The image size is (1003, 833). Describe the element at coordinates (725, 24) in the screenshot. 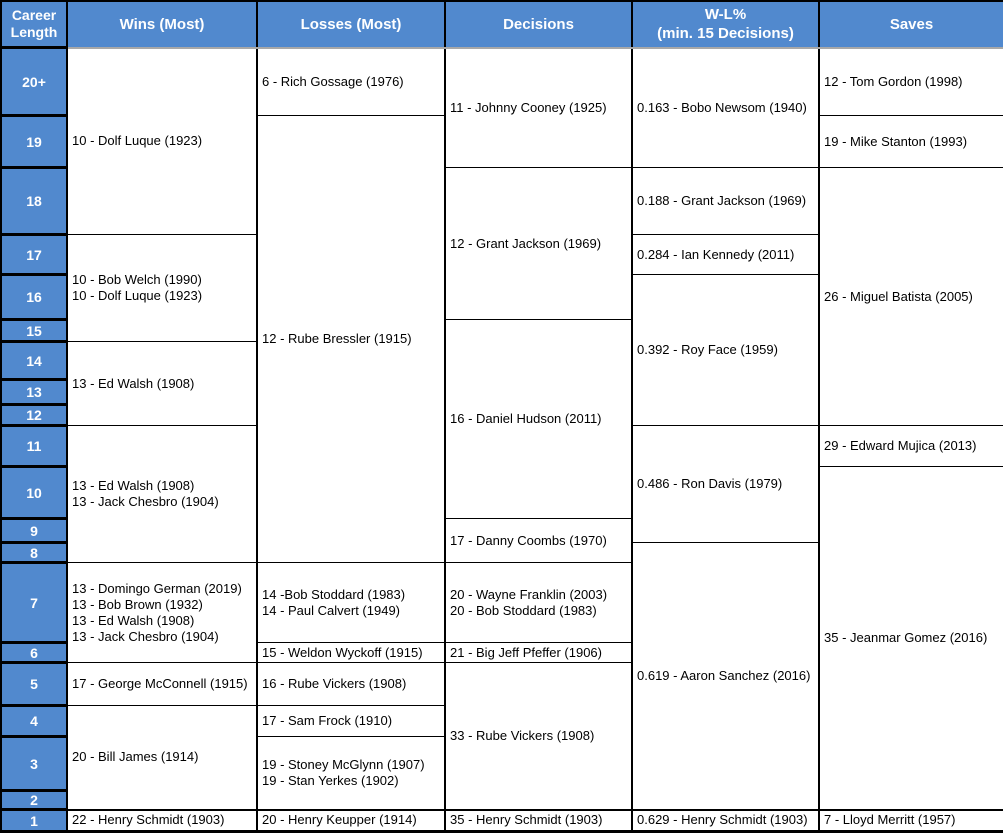

I see `header-wl-pct: W-L% (min. 15 Decisions)` at that location.